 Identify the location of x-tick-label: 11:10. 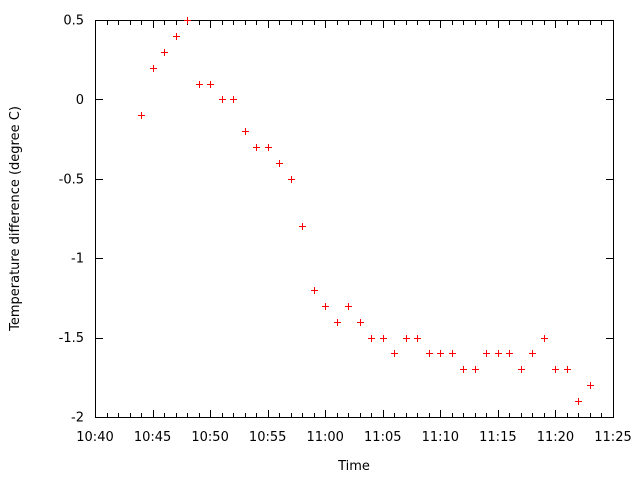
(440, 437).